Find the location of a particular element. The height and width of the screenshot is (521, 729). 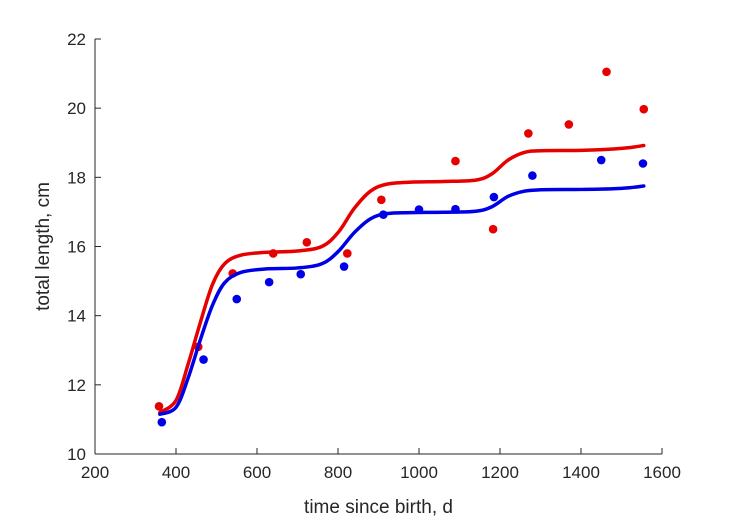

y-tick-label: 14 is located at coordinates (76, 316).